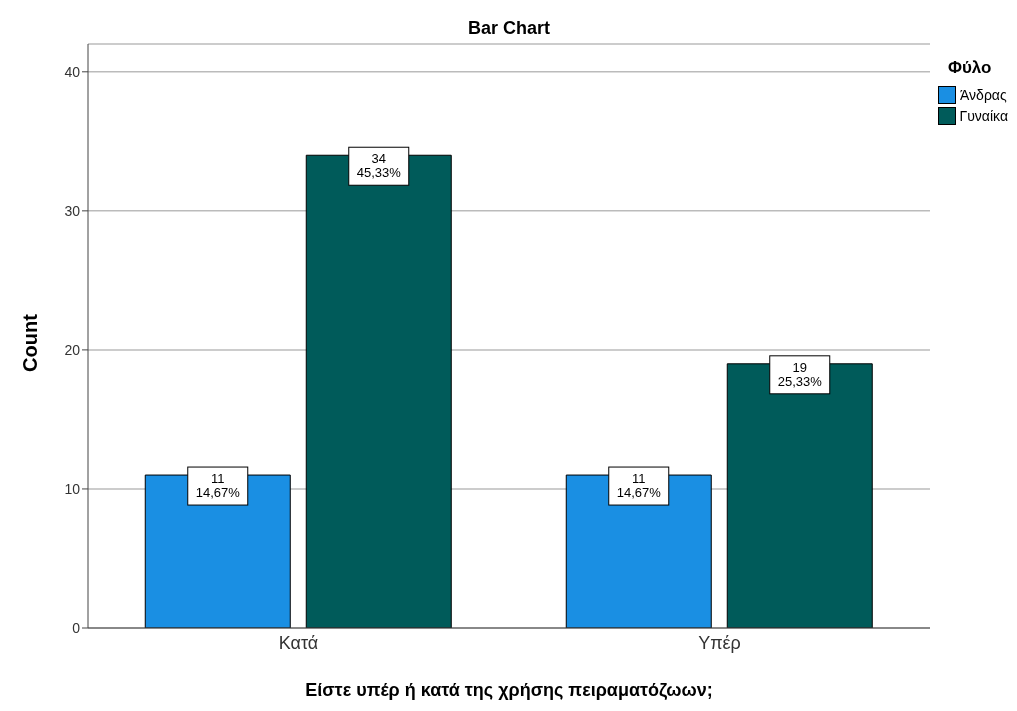  Describe the element at coordinates (379, 166) in the screenshot. I see `data-label: 34 45,33%` at that location.